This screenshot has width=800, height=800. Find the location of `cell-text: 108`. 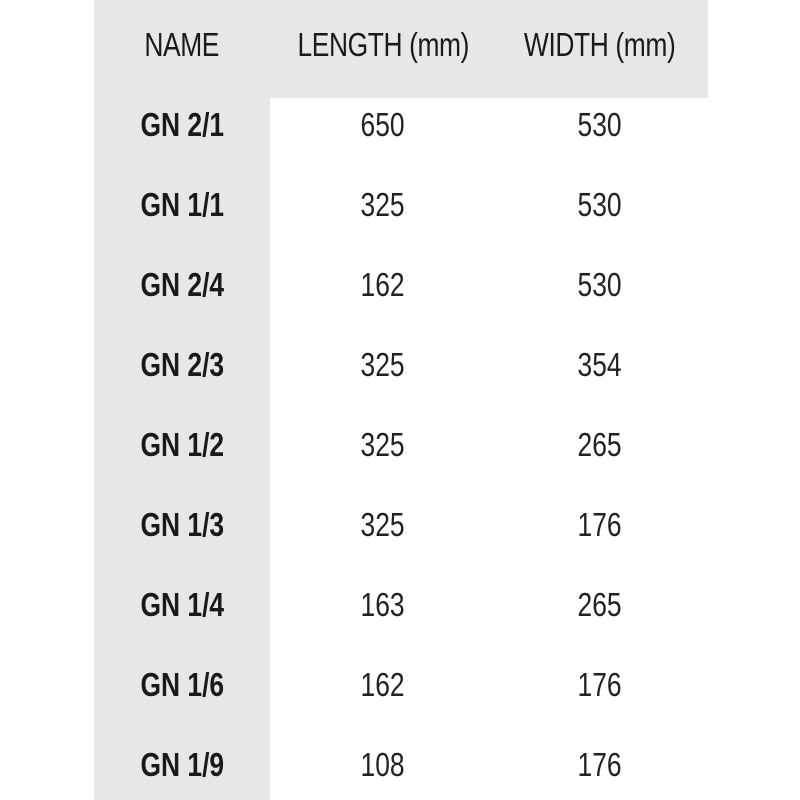

cell-text: 108 is located at coordinates (383, 764).